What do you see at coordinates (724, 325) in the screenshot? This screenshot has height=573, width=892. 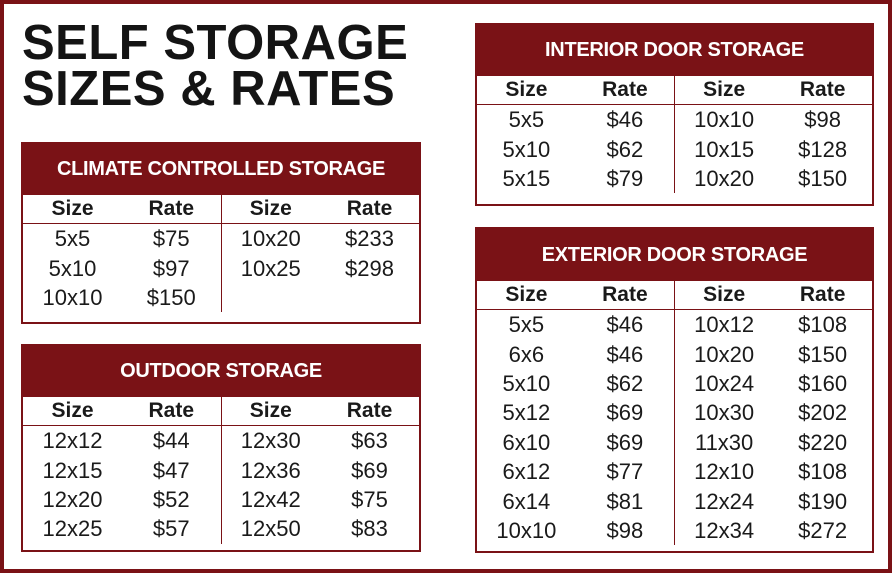 I see `size-cell: 10x12` at bounding box center [724, 325].